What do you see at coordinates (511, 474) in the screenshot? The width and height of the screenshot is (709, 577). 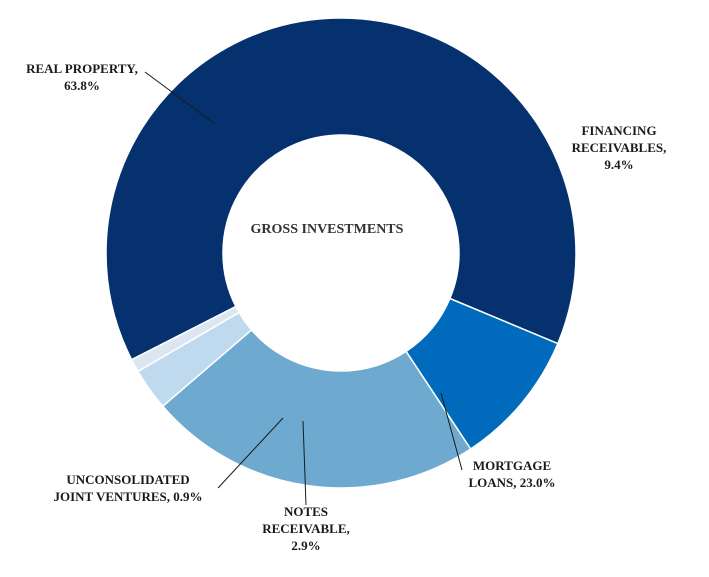 I see `slice-label-mortgage-loans: MORTGAGE LOANS, 23.0%` at bounding box center [511, 474].